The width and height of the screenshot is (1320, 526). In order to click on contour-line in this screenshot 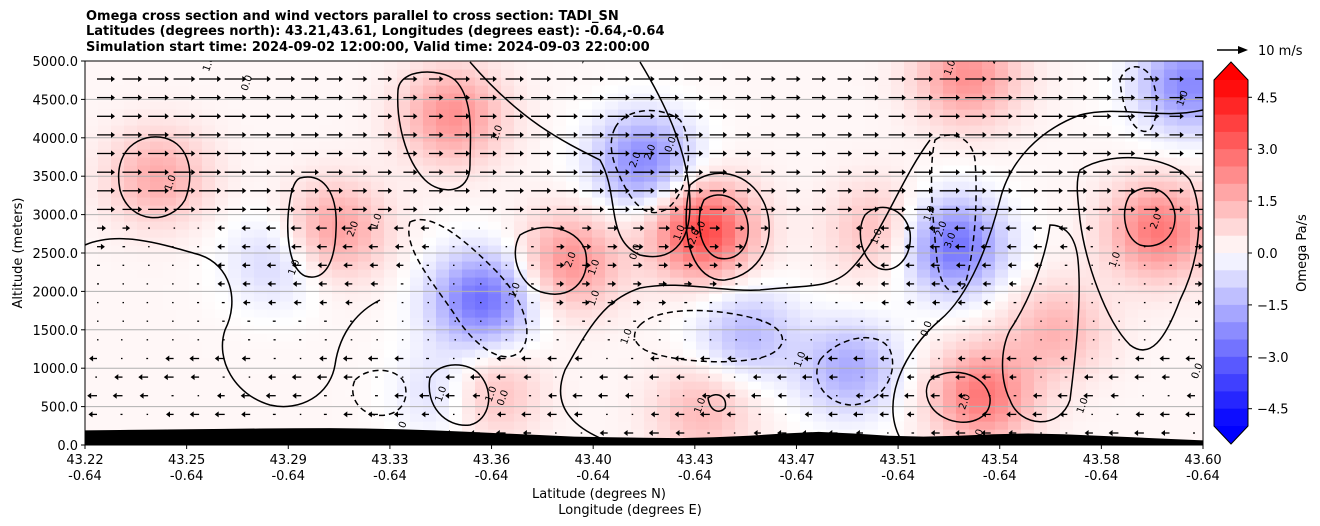, I will do `click(434, 131)`.